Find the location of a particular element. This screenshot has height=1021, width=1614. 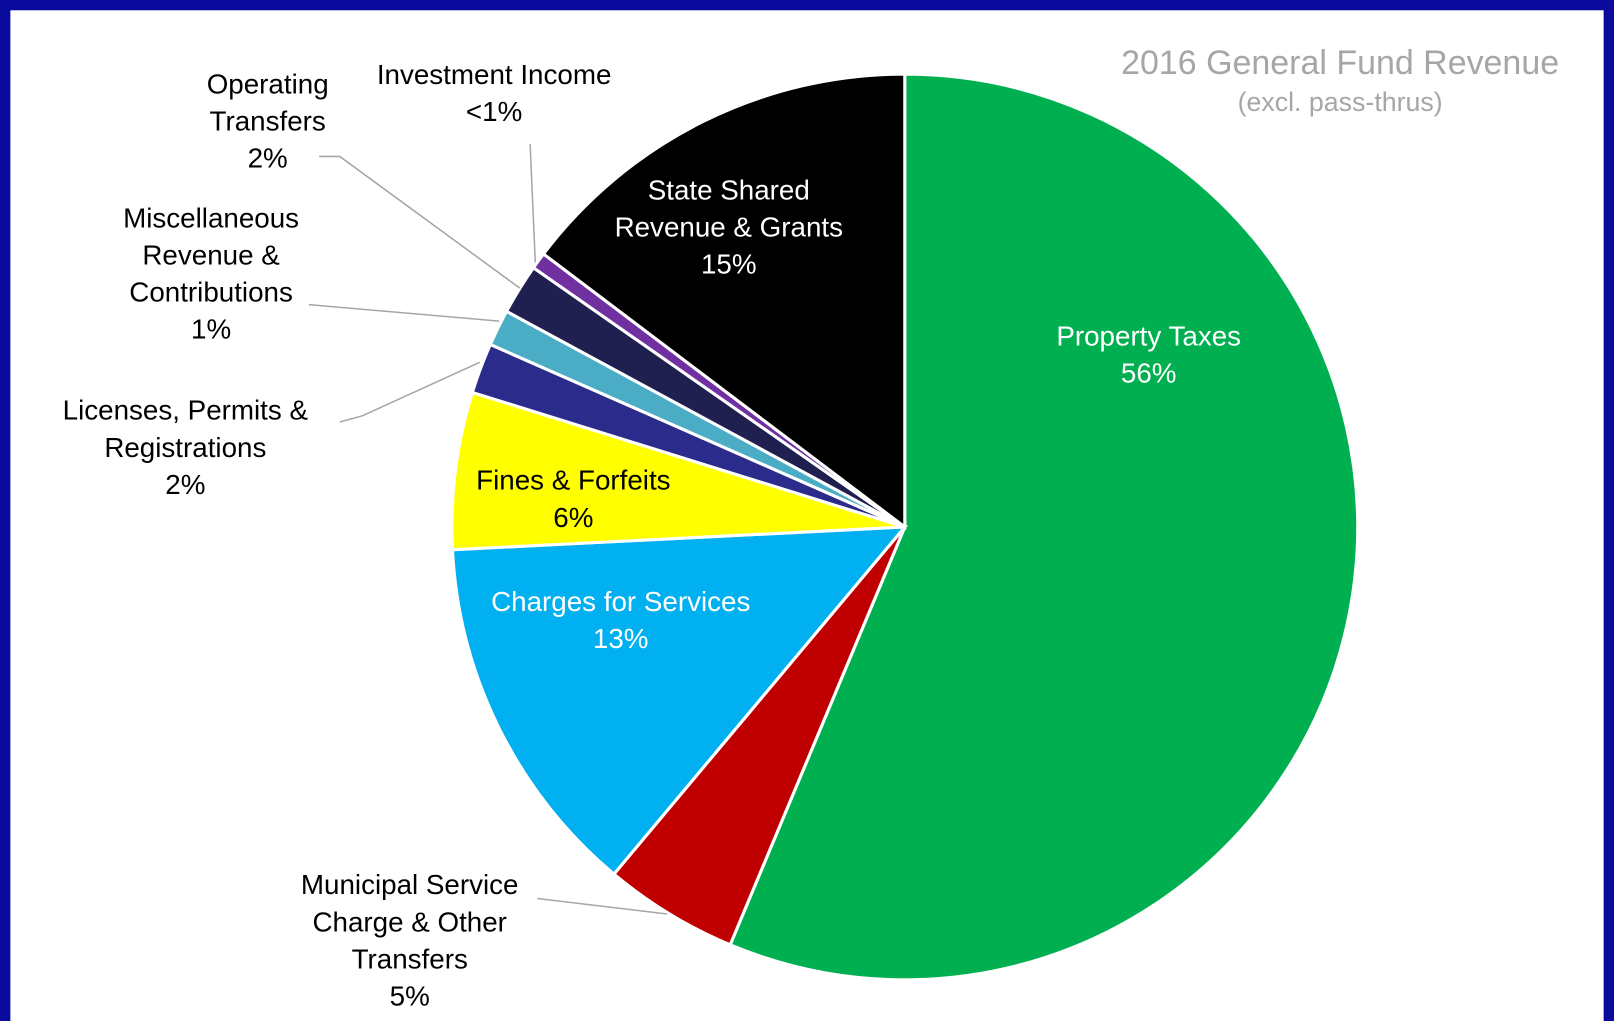

slice-value-label: <1% is located at coordinates (494, 112).